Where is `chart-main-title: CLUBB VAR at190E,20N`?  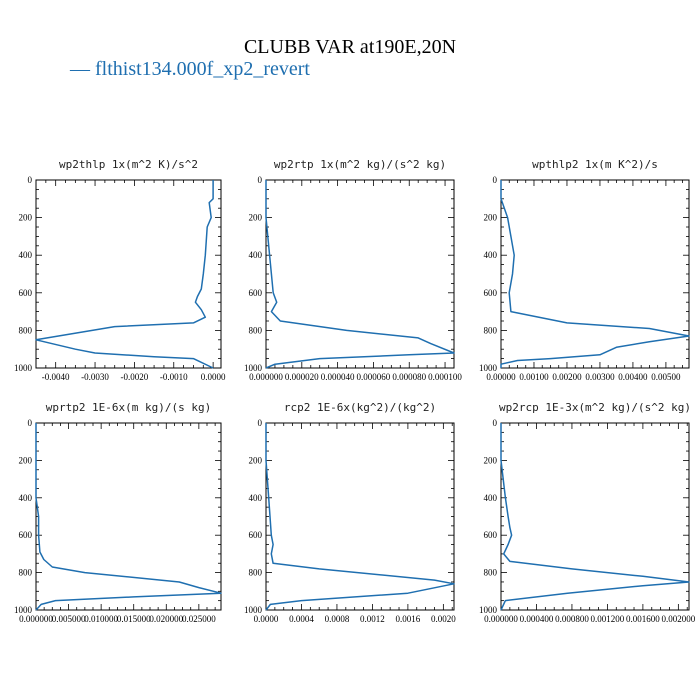 chart-main-title: CLUBB VAR at190E,20N is located at coordinates (350, 47).